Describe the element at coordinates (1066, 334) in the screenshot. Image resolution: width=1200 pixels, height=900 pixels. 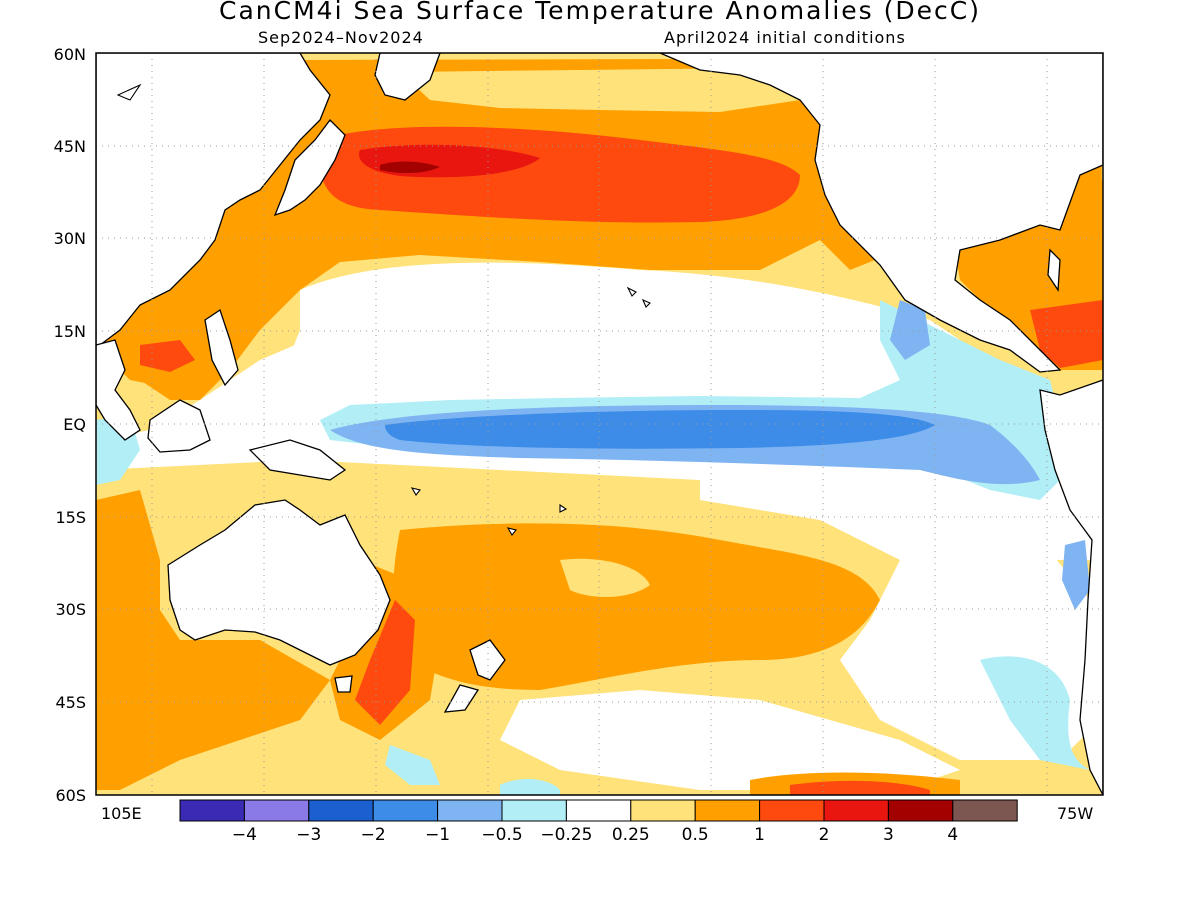
I see `strong-warm-caribbean` at that location.